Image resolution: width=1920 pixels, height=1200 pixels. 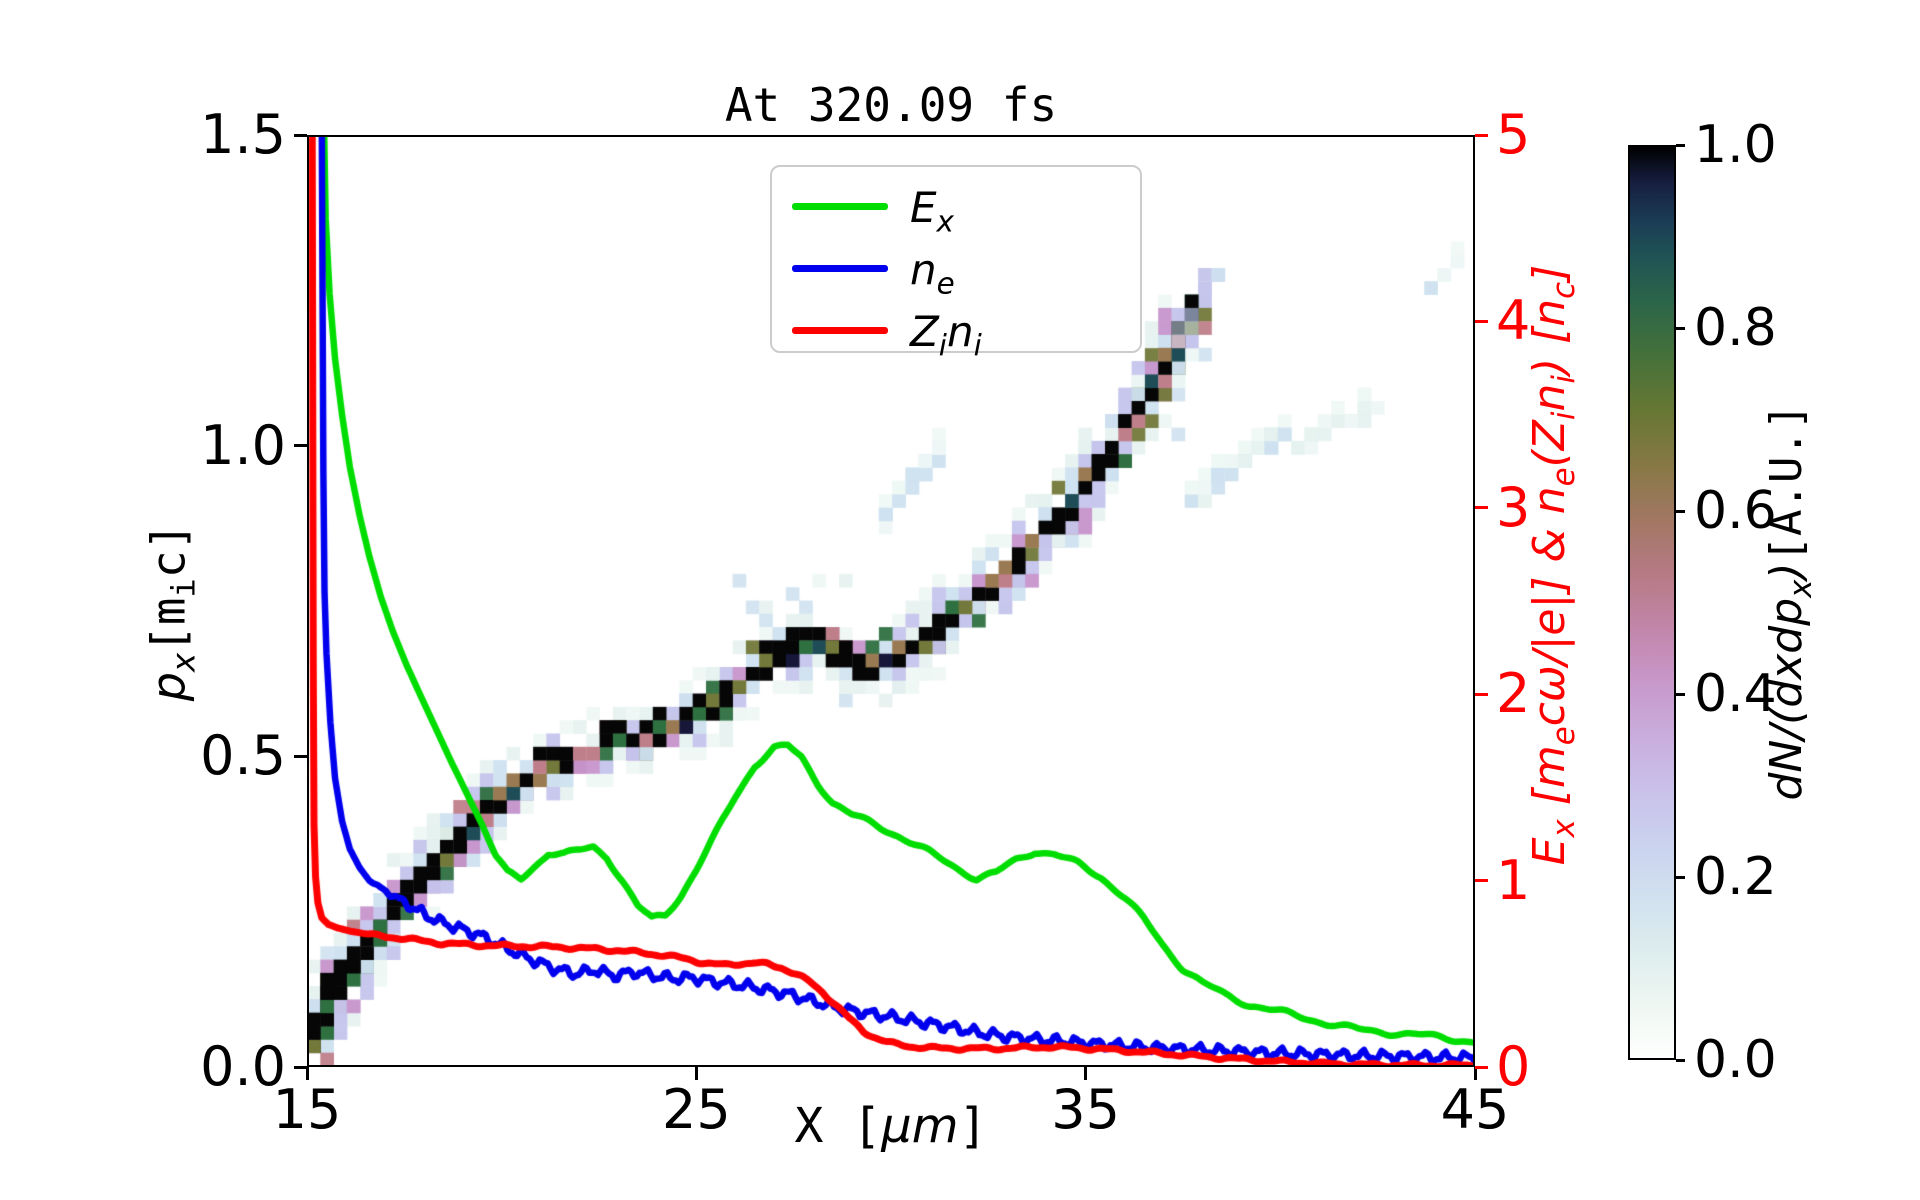 What do you see at coordinates (1513, 880) in the screenshot?
I see `y-right-tick-label: 1` at bounding box center [1513, 880].